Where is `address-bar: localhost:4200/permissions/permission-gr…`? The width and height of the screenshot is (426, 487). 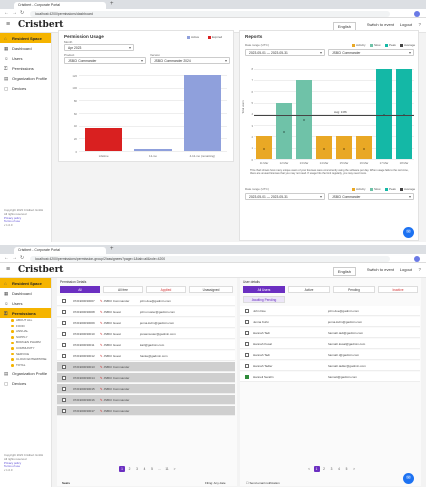 address-bar: localhost:4200/permissions/permission-gr… is located at coordinates (210, 258).